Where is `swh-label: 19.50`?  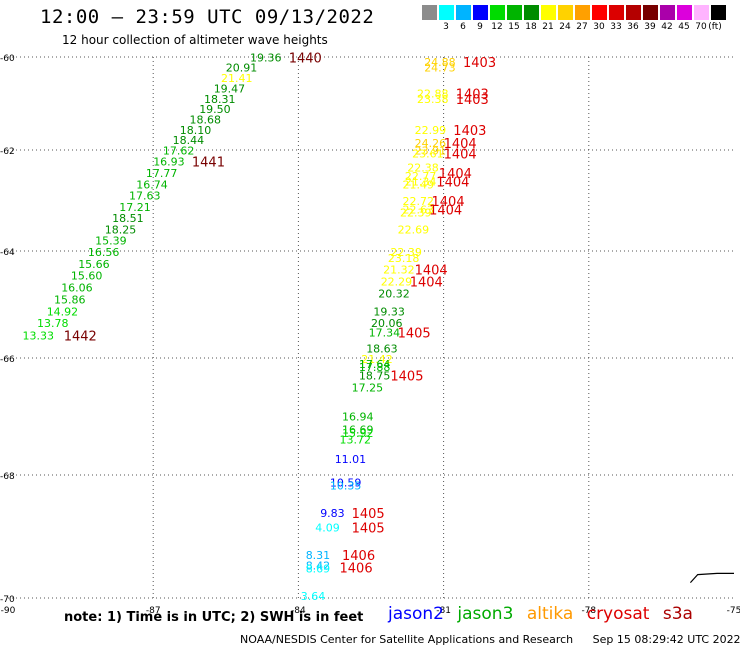
swh-label: 19.50 is located at coordinates (215, 109).